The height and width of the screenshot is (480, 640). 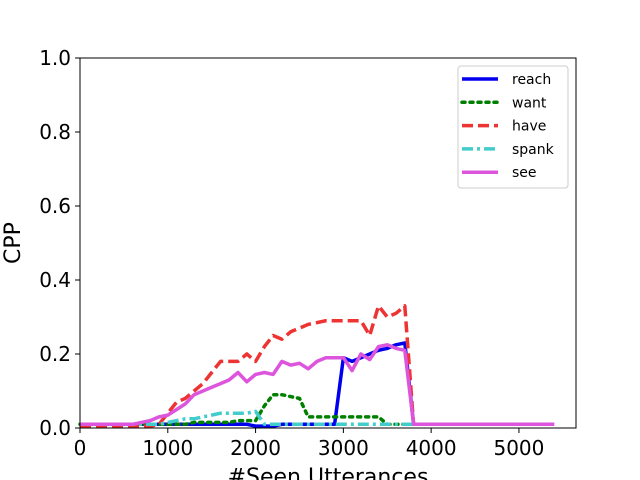 What do you see at coordinates (531, 80) in the screenshot?
I see `legend-label-reach: reach` at bounding box center [531, 80].